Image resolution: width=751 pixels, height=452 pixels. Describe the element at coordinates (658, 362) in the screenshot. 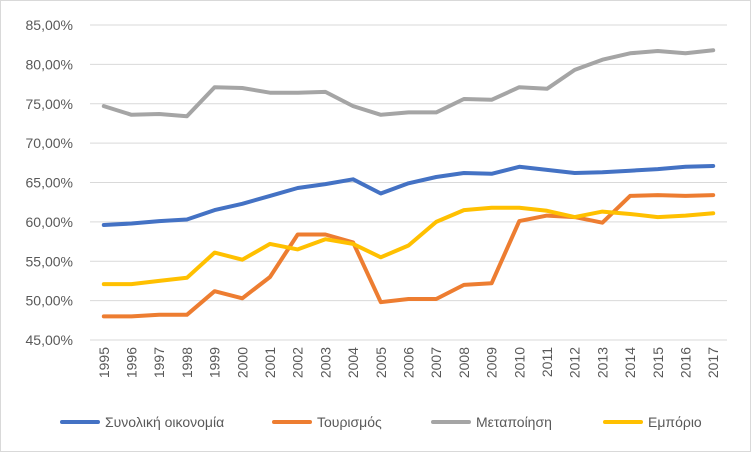

I see `x-tick-label: 2015` at that location.